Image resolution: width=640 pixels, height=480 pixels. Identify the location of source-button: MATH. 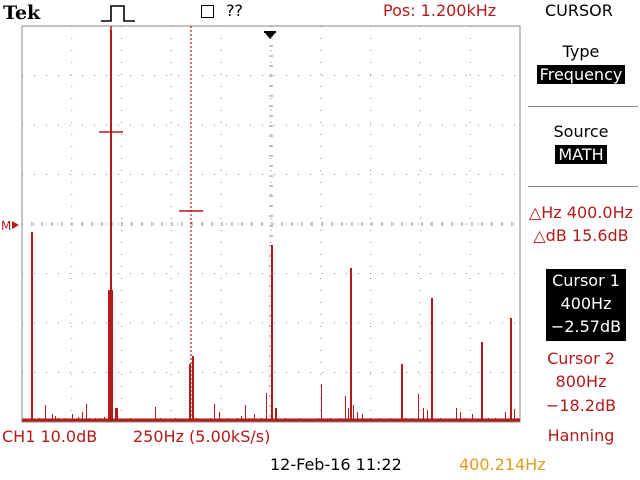
(581, 154).